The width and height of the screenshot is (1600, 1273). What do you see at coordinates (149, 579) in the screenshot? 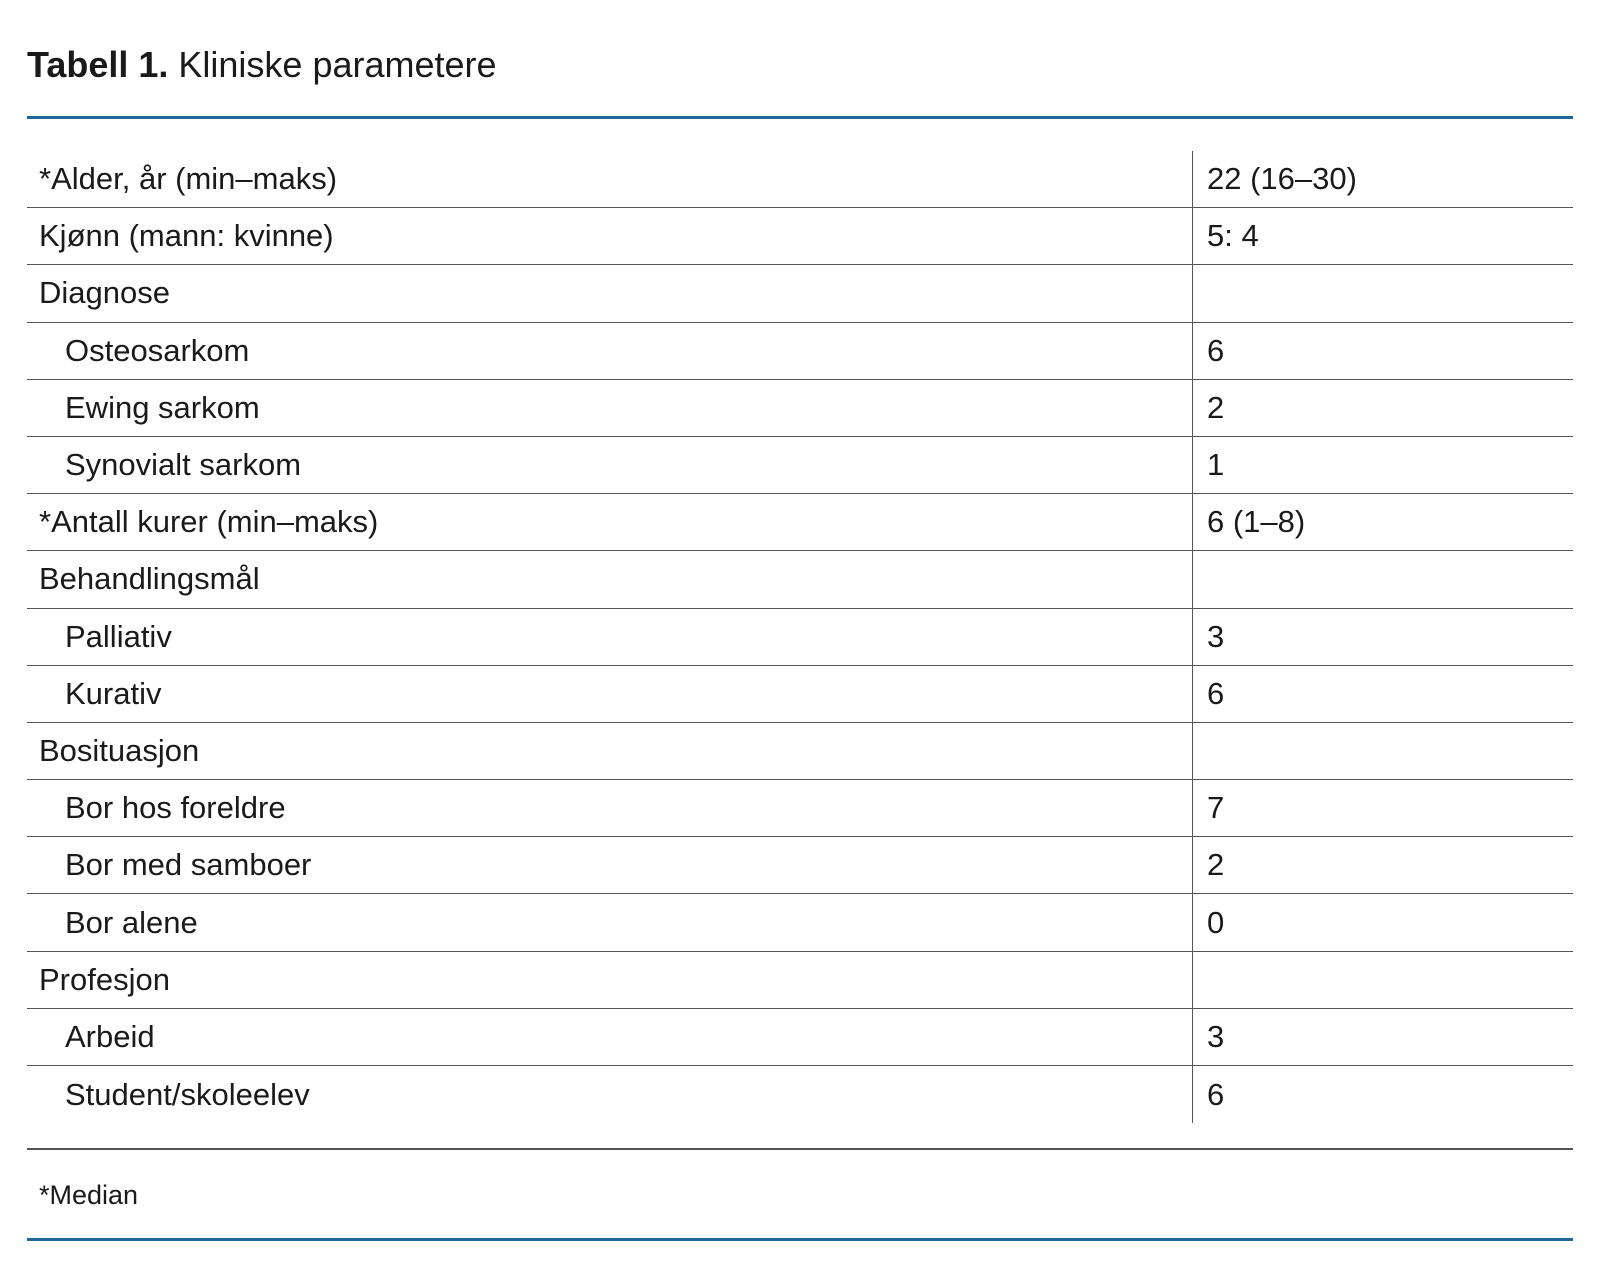
I see `row-label: Behandlingsmål` at bounding box center [149, 579].